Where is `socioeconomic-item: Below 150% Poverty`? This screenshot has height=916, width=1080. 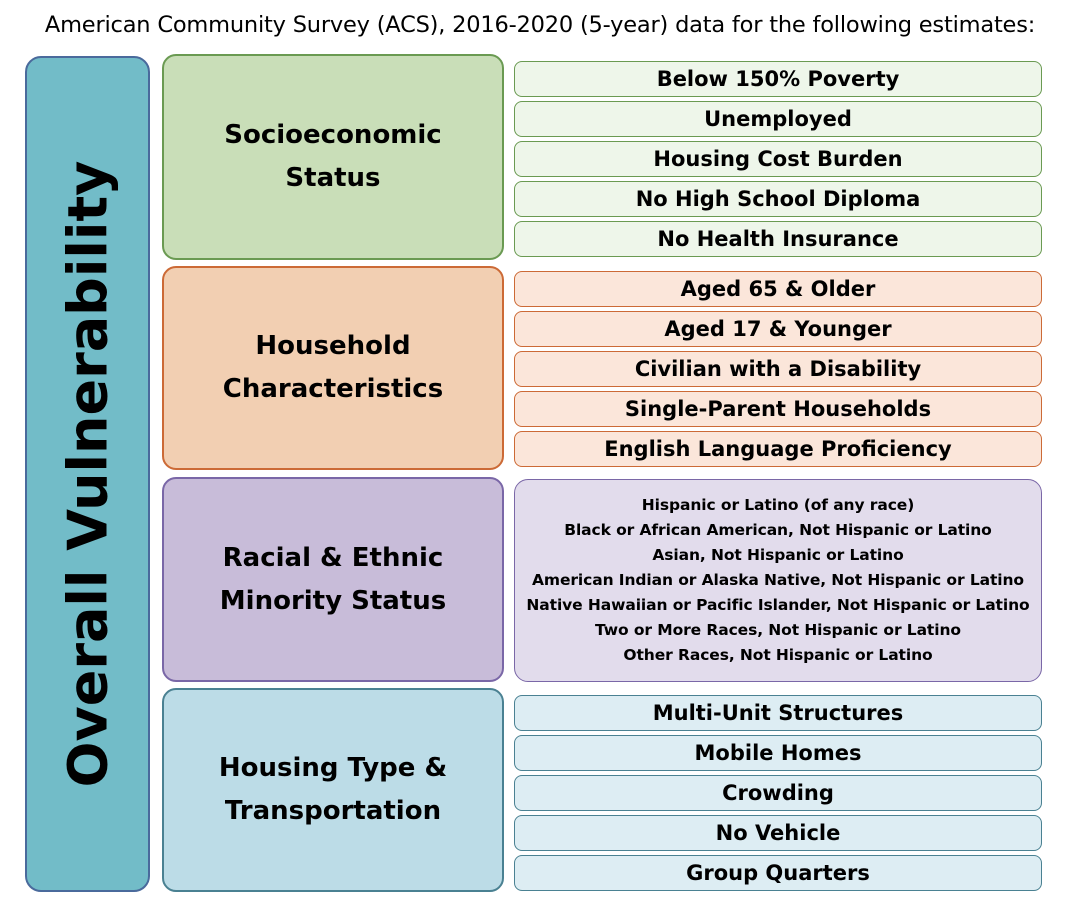
socioeconomic-item: Below 150% Poverty is located at coordinates (778, 79).